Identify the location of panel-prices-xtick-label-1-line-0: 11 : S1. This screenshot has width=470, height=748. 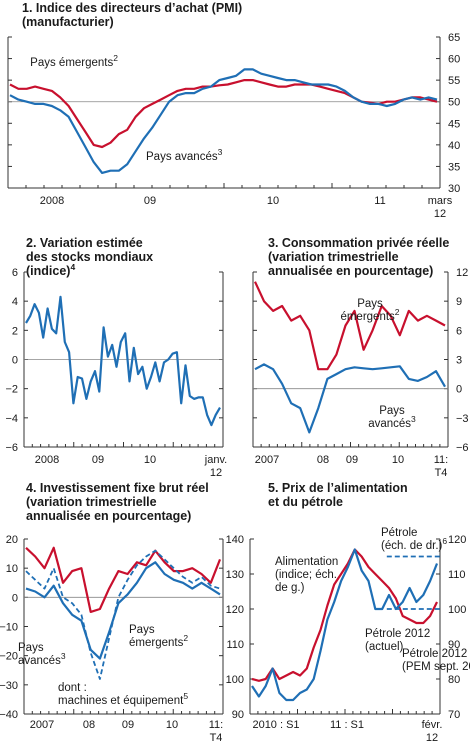
(347, 725).